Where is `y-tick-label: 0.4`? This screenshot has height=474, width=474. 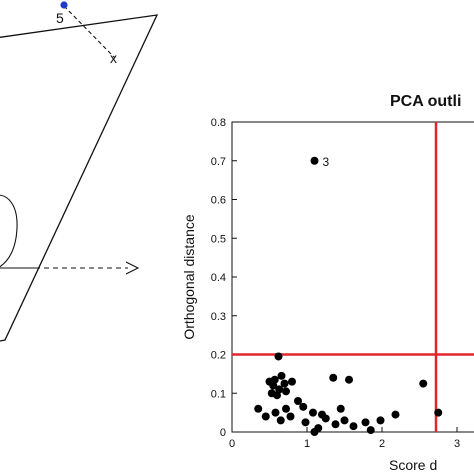
y-tick-label: 0.4 is located at coordinates (218, 278).